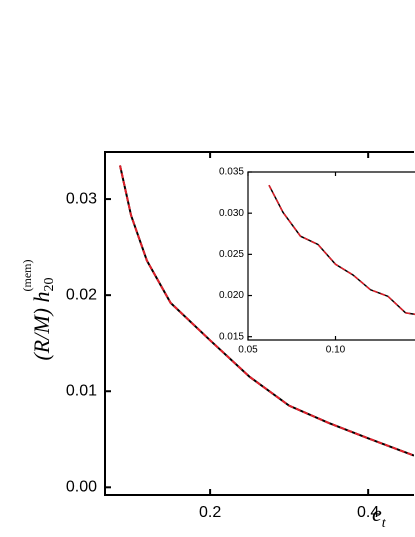  I want to click on axis-frame, so click(331, 256).